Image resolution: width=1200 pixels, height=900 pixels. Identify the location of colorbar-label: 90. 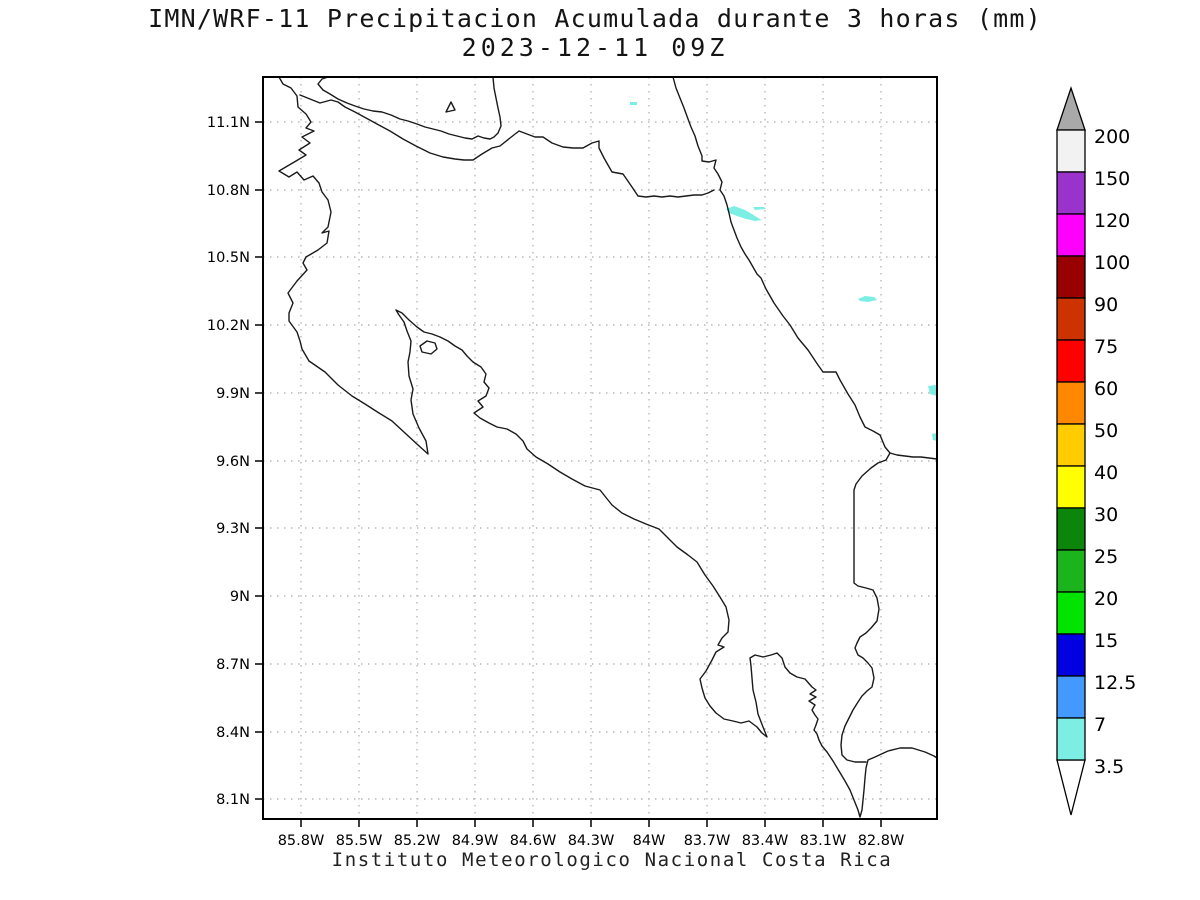
(1106, 305).